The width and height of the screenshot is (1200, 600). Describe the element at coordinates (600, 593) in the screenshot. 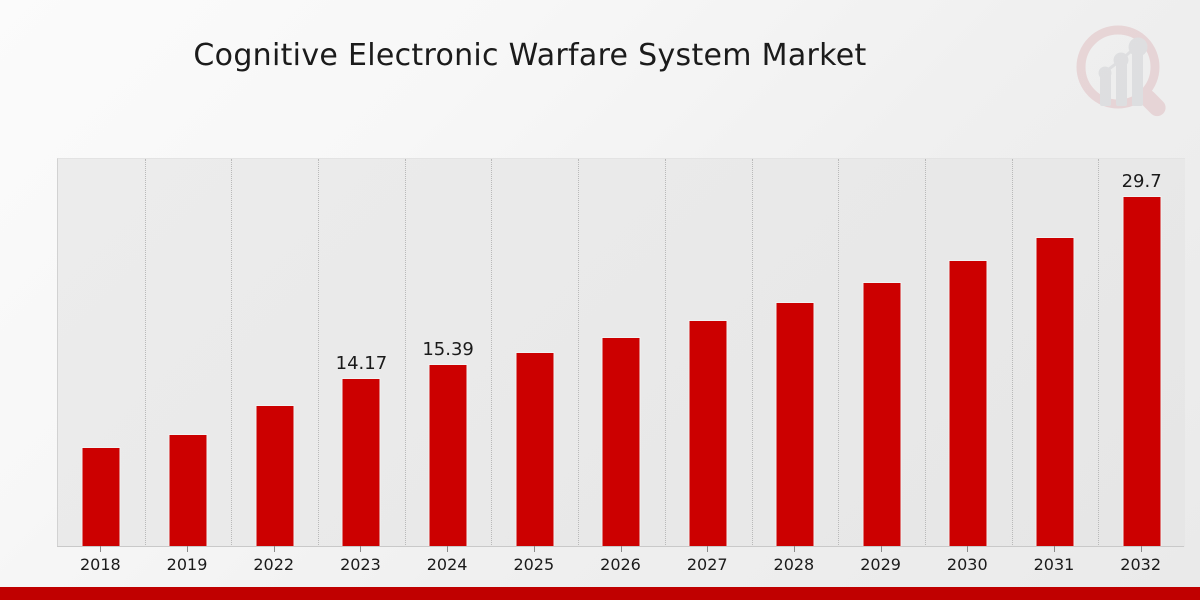

I see `bottom-accent-strip` at that location.